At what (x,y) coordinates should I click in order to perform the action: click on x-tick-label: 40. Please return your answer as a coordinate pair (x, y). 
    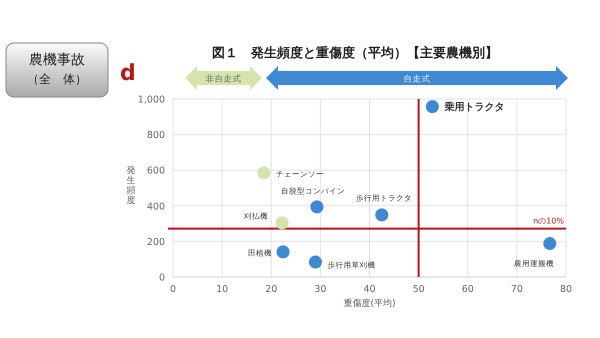
    Looking at the image, I should click on (369, 289).